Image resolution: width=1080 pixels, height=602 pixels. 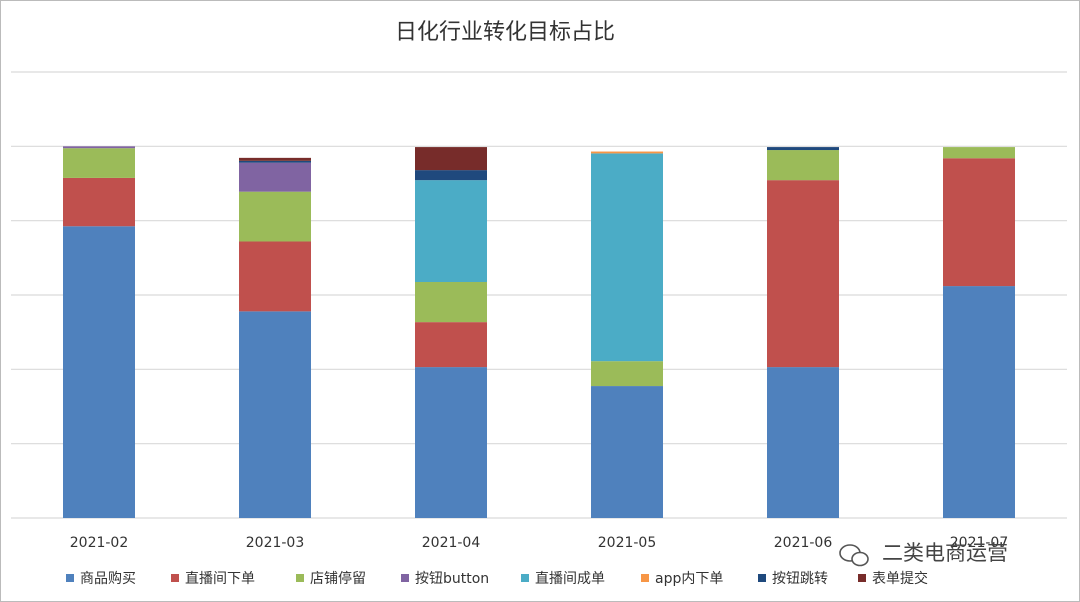 I want to click on legend-label: app内下单, so click(x=689, y=579).